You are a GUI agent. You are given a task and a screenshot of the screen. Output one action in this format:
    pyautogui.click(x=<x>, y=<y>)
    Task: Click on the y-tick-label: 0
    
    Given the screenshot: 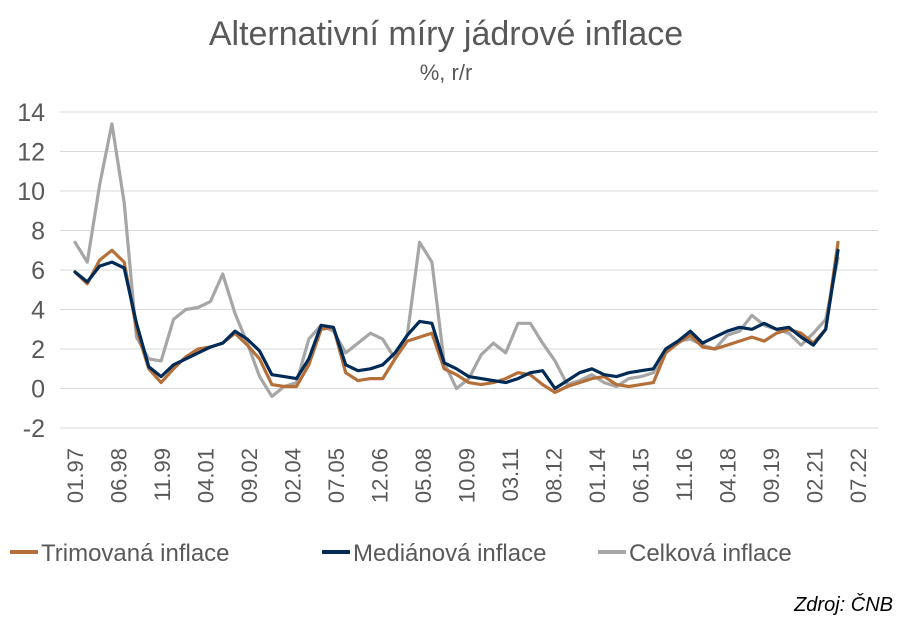 What is the action you would take?
    pyautogui.click(x=38, y=390)
    